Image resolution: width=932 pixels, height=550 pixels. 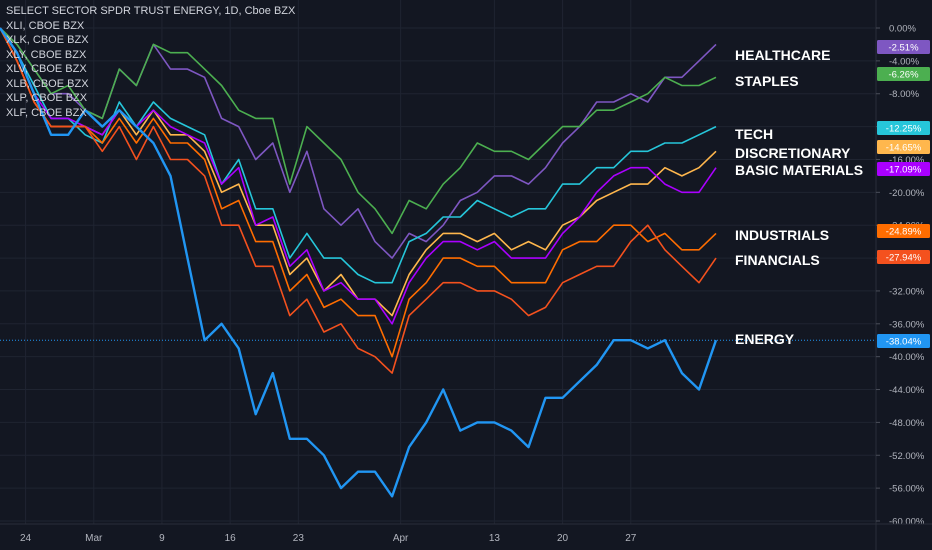 What do you see at coordinates (782, 235) in the screenshot?
I see `series-label-industrials: INDUSTRIALS` at bounding box center [782, 235].